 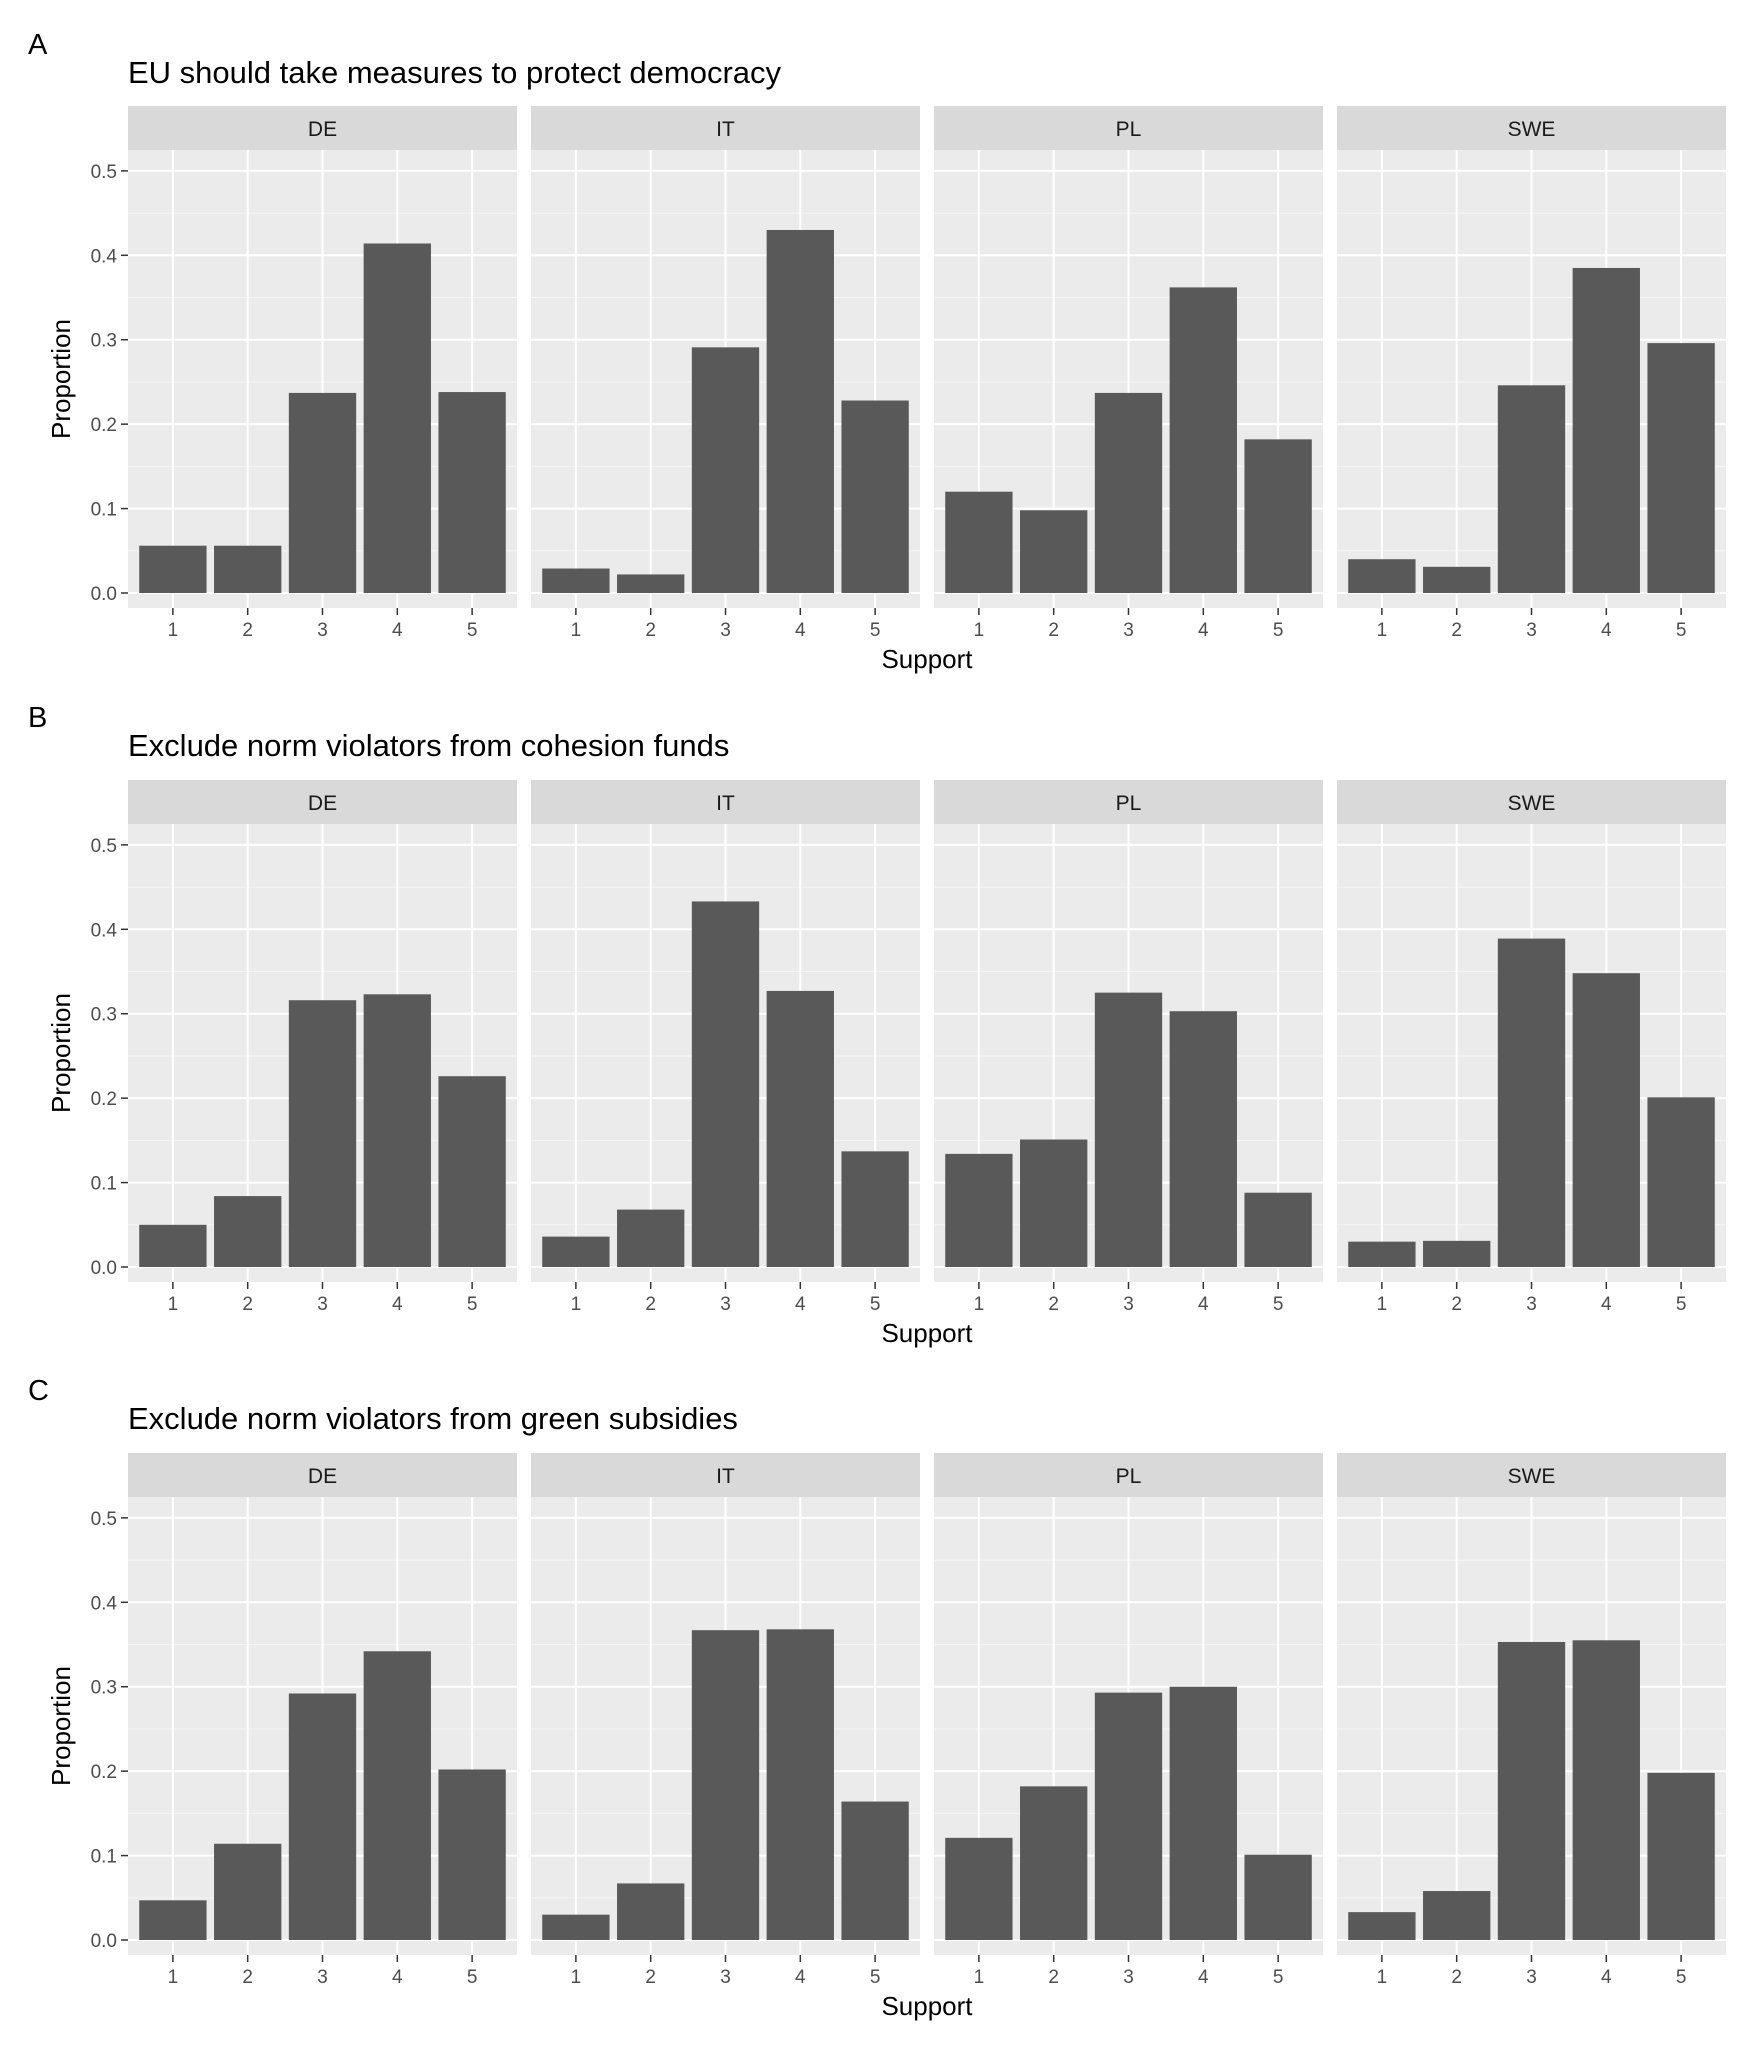 I want to click on facet-swe: SWE 1 2 3 4 5, so click(x=1531, y=373).